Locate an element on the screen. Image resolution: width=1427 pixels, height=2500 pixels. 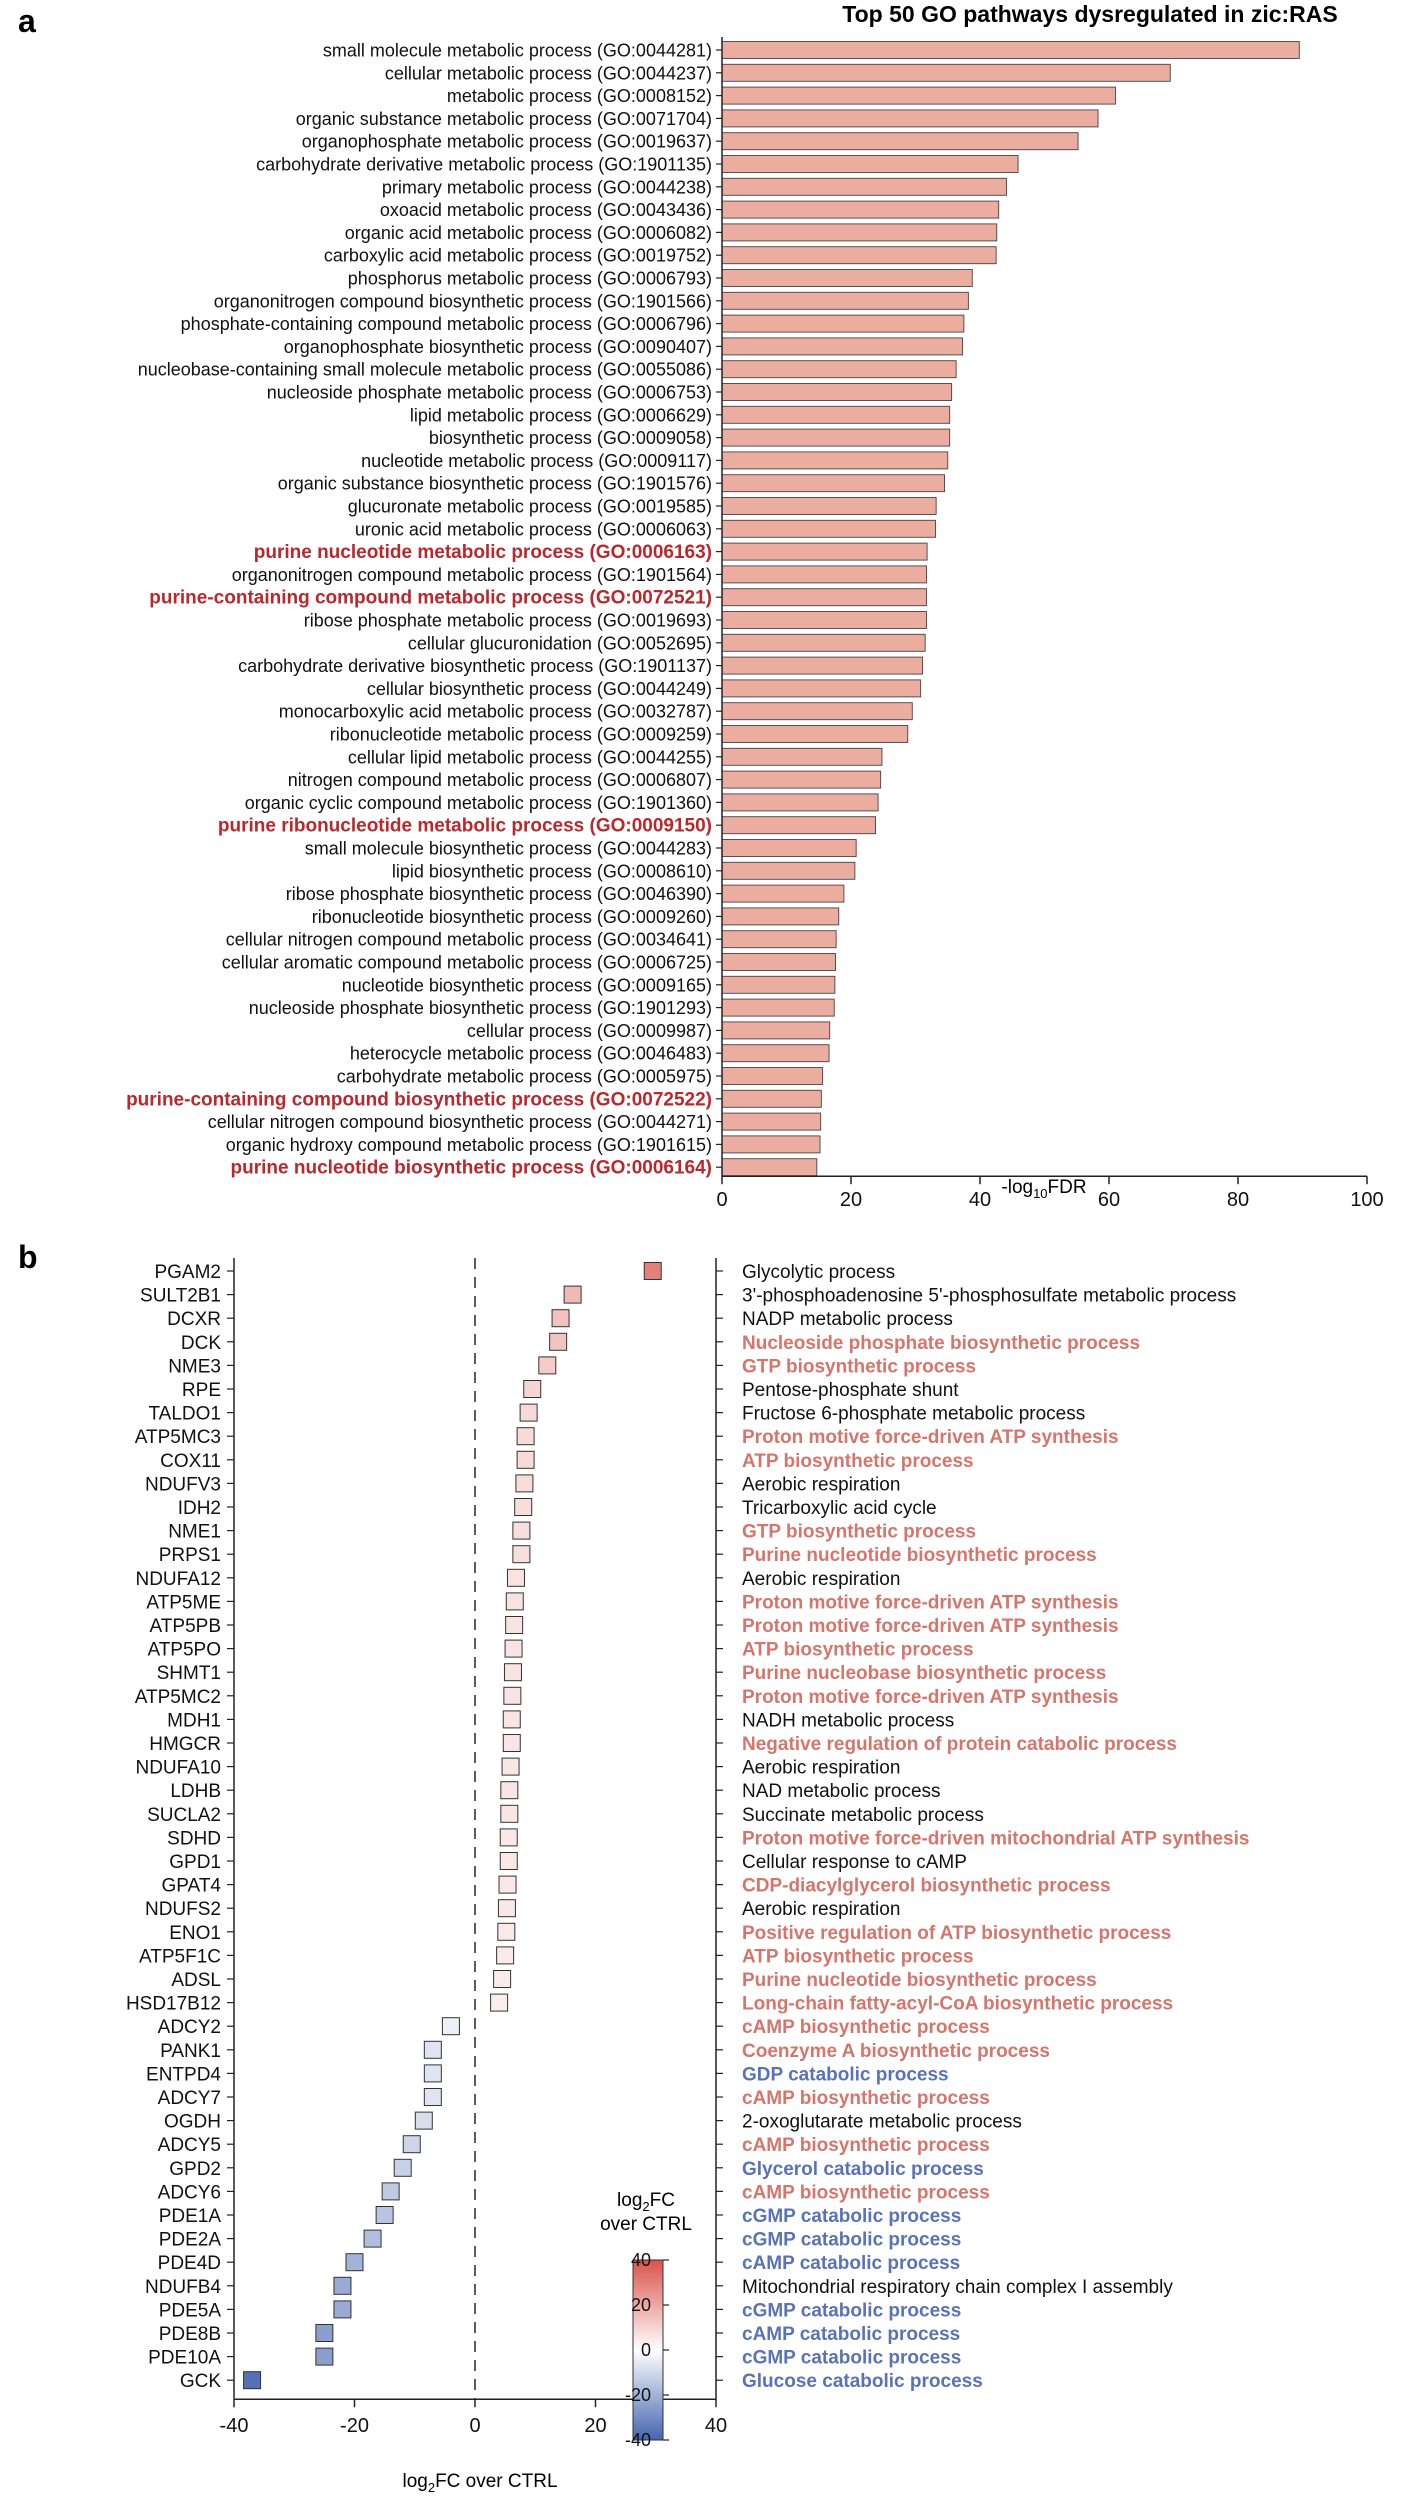
process-label-26: Cellular response to cAMP is located at coordinates (854, 1862).